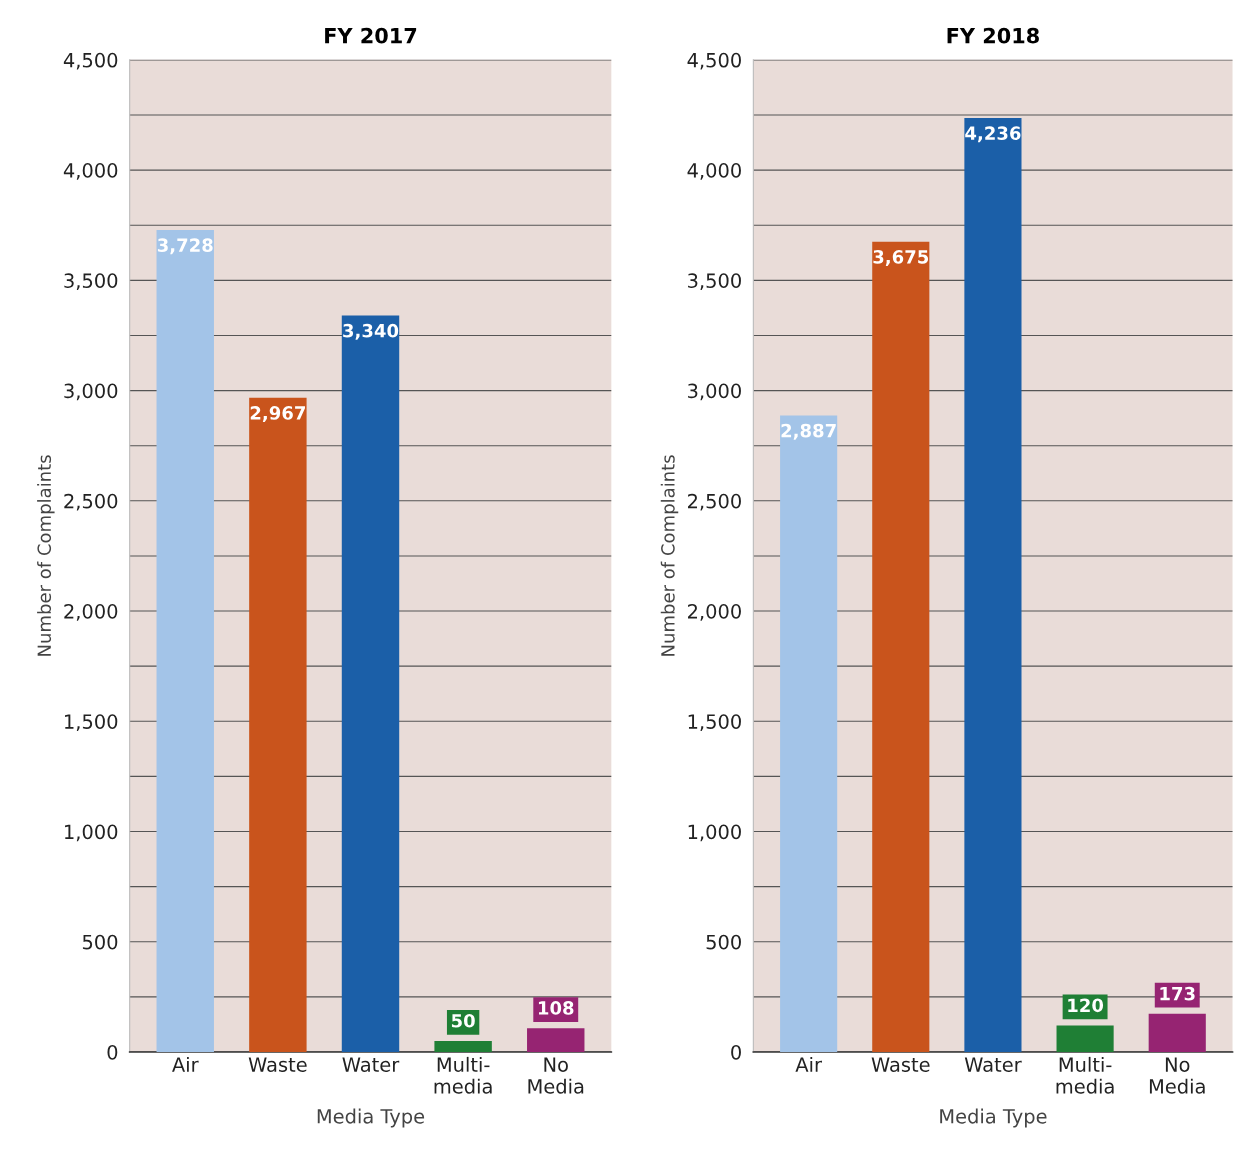 The image size is (1235, 1151). Describe the element at coordinates (463, 1020) in the screenshot. I see `data-label: 50` at that location.